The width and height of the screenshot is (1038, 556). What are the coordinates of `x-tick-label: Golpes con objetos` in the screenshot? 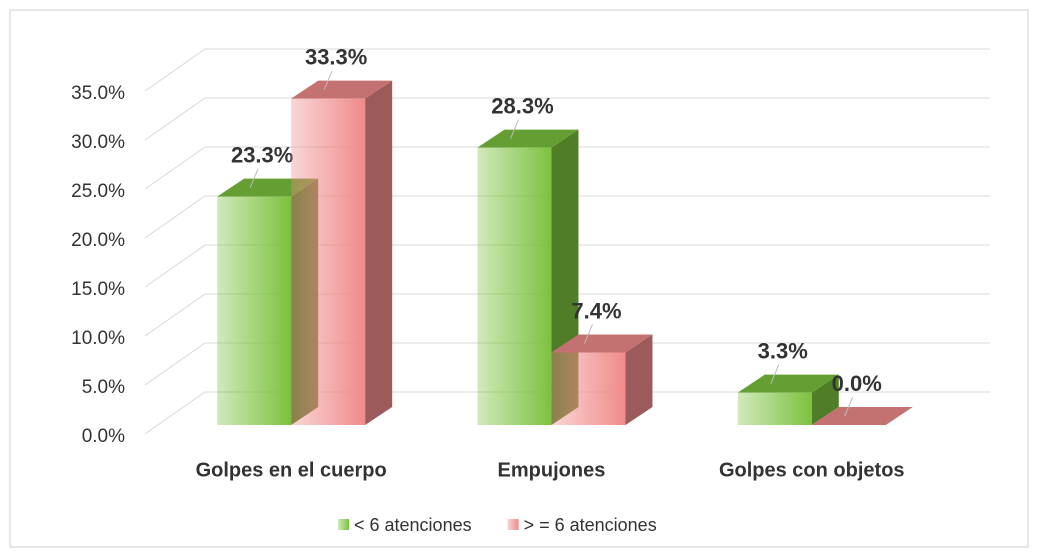 It's located at (812, 470).